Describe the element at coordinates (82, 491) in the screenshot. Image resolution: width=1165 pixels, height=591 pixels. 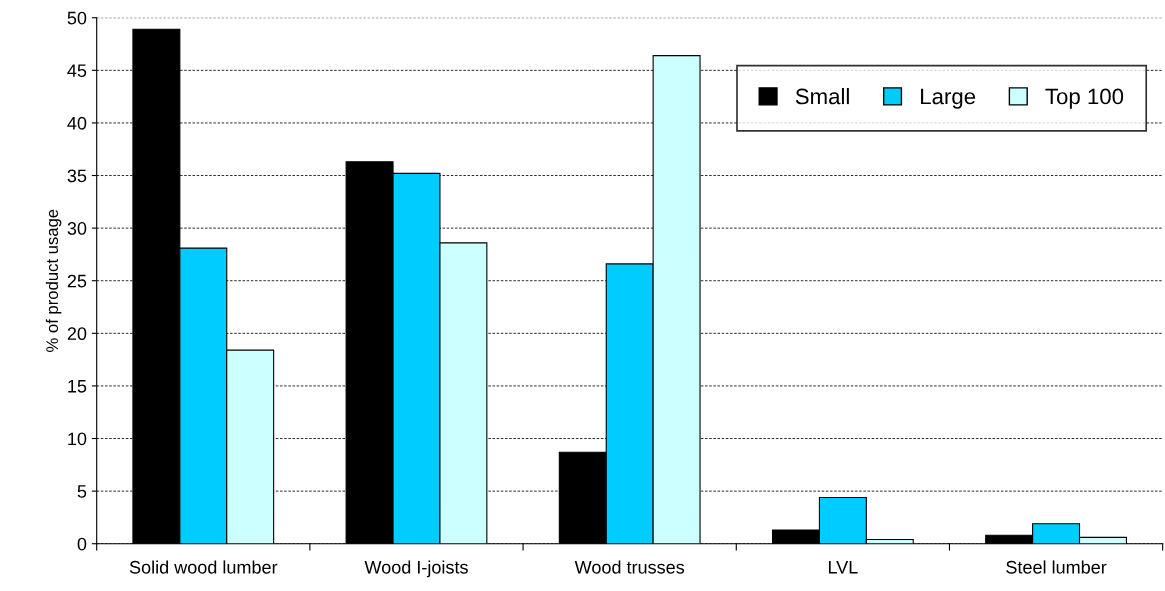
I see `y-tick-label: 5` at that location.